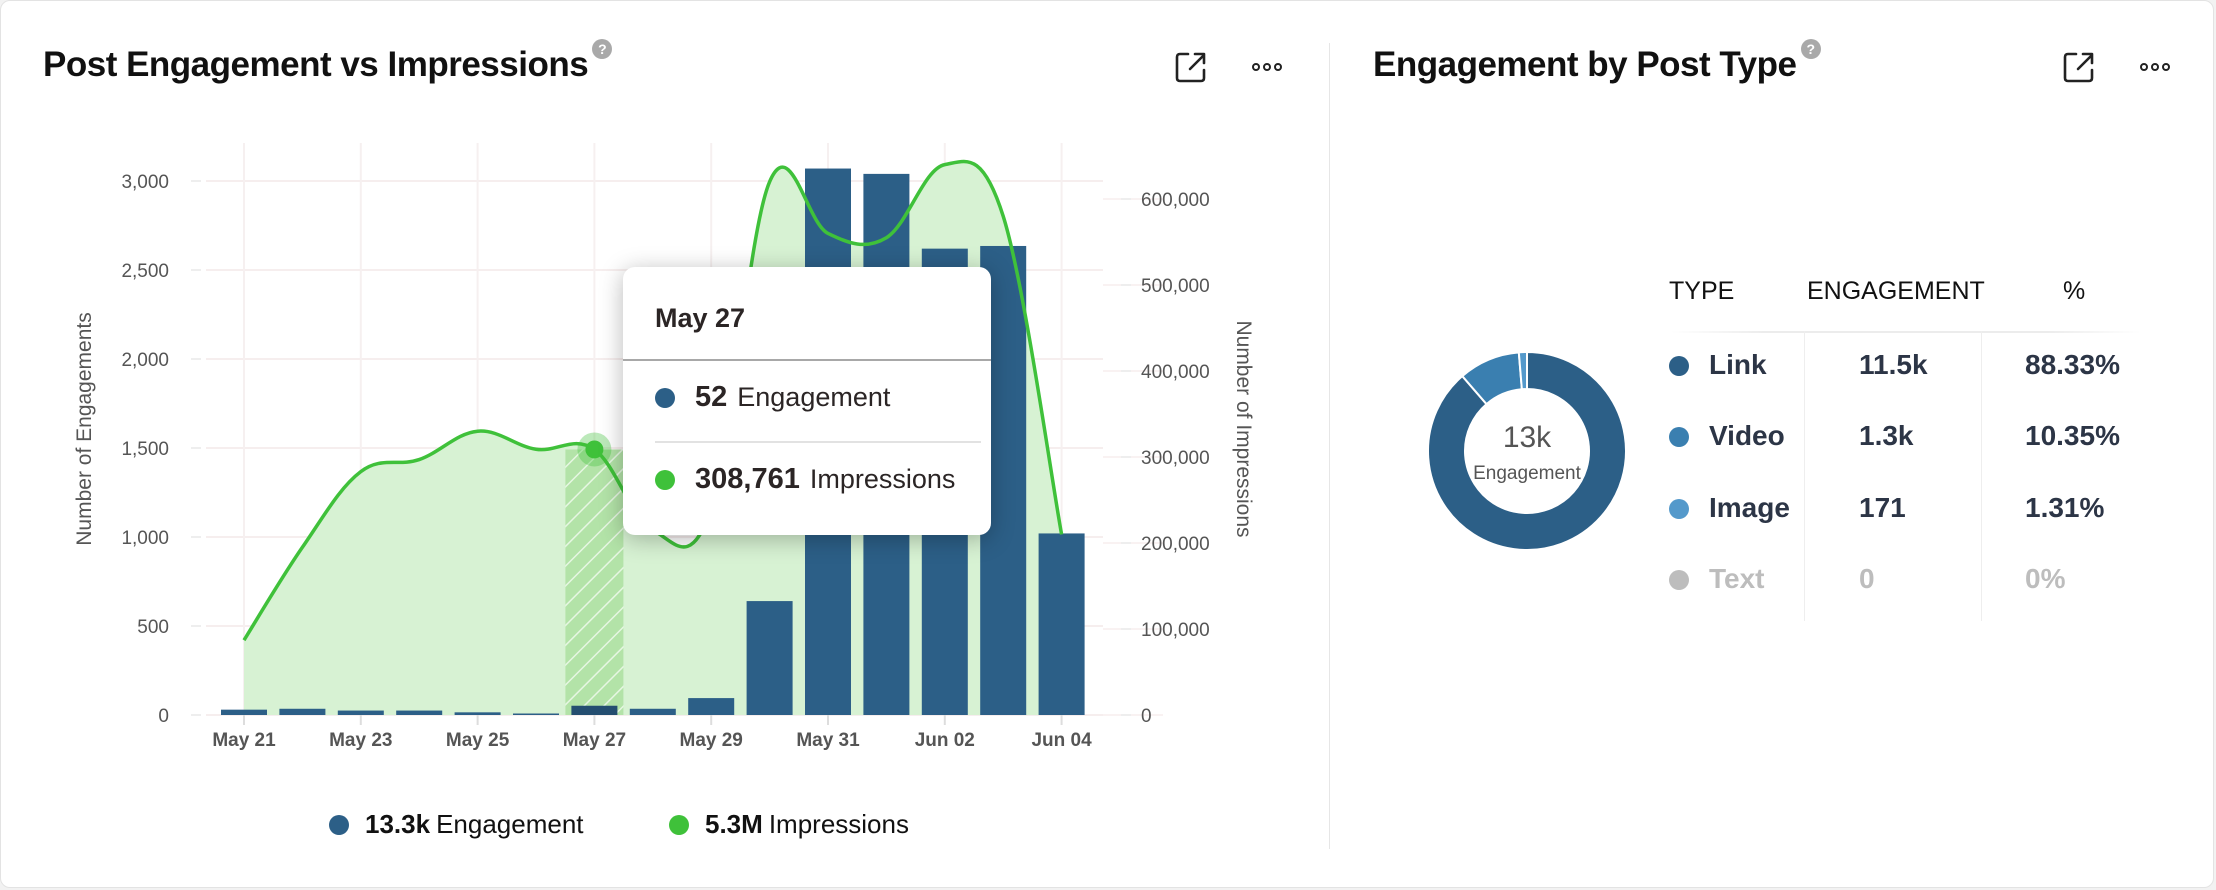  Describe the element at coordinates (360, 740) in the screenshot. I see `x-tick-label: May 23` at that location.